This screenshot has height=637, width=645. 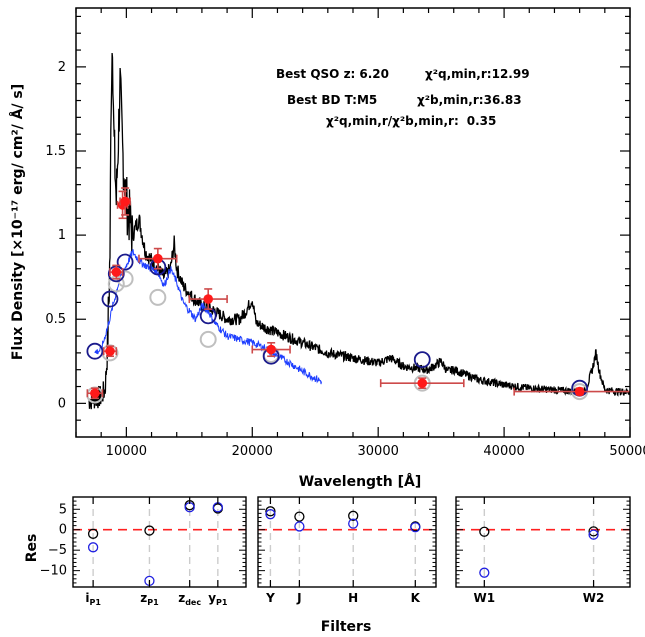 What do you see at coordinates (32, 548) in the screenshot?
I see `residual-y-axis-title: Res` at bounding box center [32, 548].